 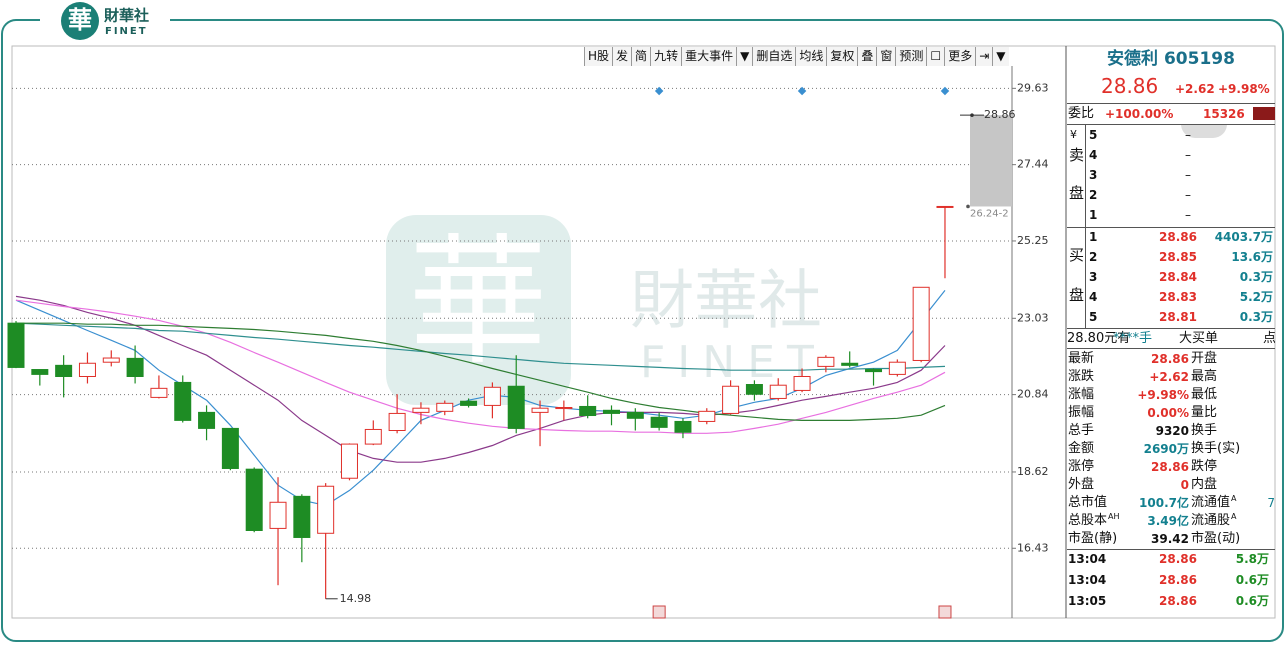 I want to click on buy-price: 28.86, so click(x=1178, y=237).